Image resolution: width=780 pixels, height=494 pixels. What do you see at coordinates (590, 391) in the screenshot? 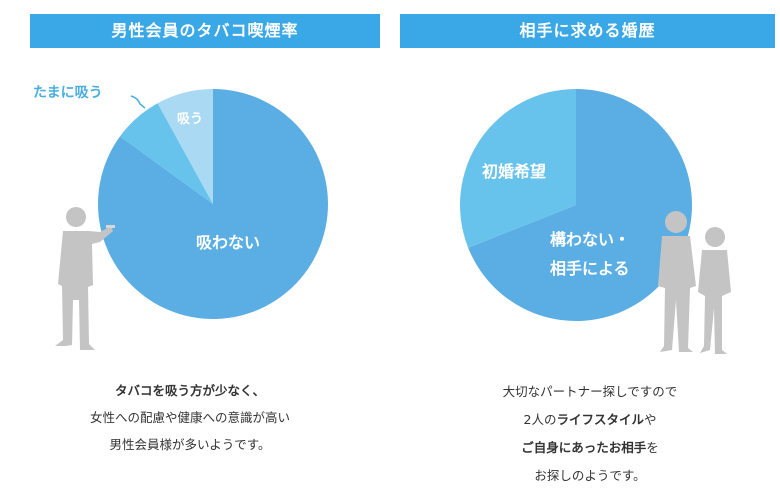
I see `marital-caption-line1: 大切なパートナー探しですので` at bounding box center [590, 391].